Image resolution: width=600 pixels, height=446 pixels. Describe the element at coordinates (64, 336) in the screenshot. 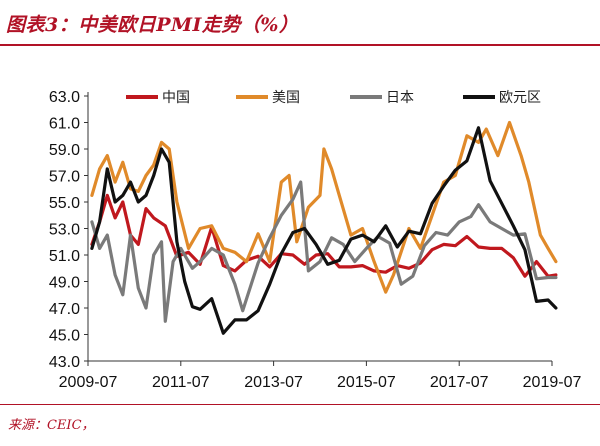

I see `y-tick-label: 45.0` at that location.